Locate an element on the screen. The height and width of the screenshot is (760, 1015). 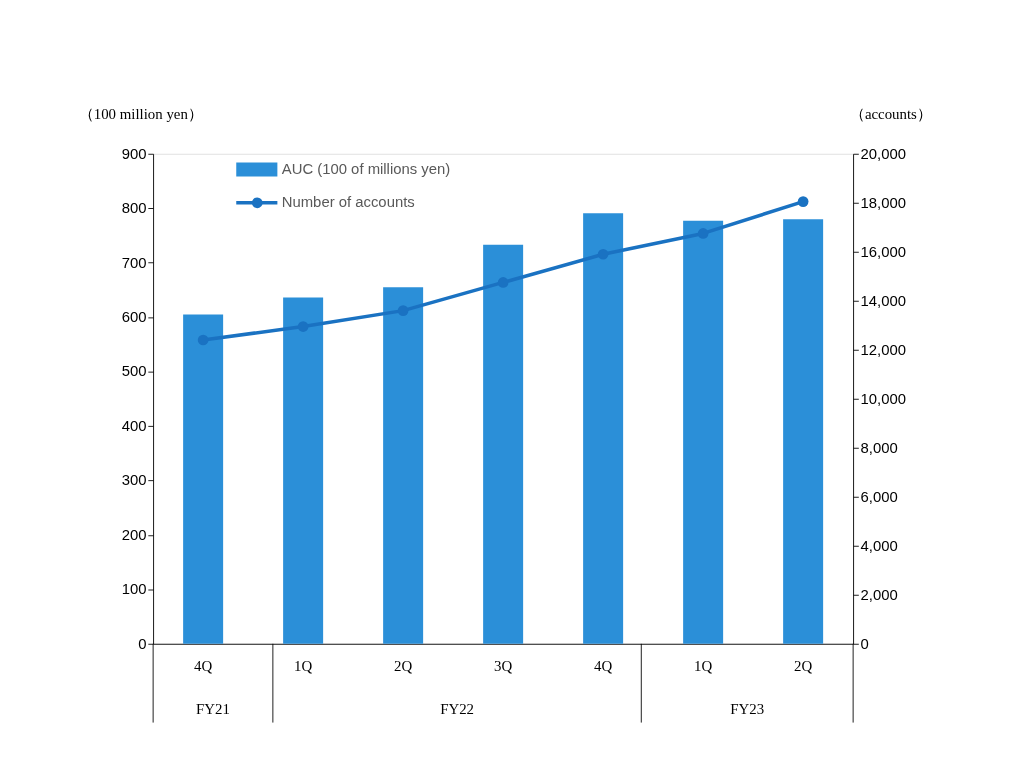
x-tick-label: 3Q is located at coordinates (503, 666).